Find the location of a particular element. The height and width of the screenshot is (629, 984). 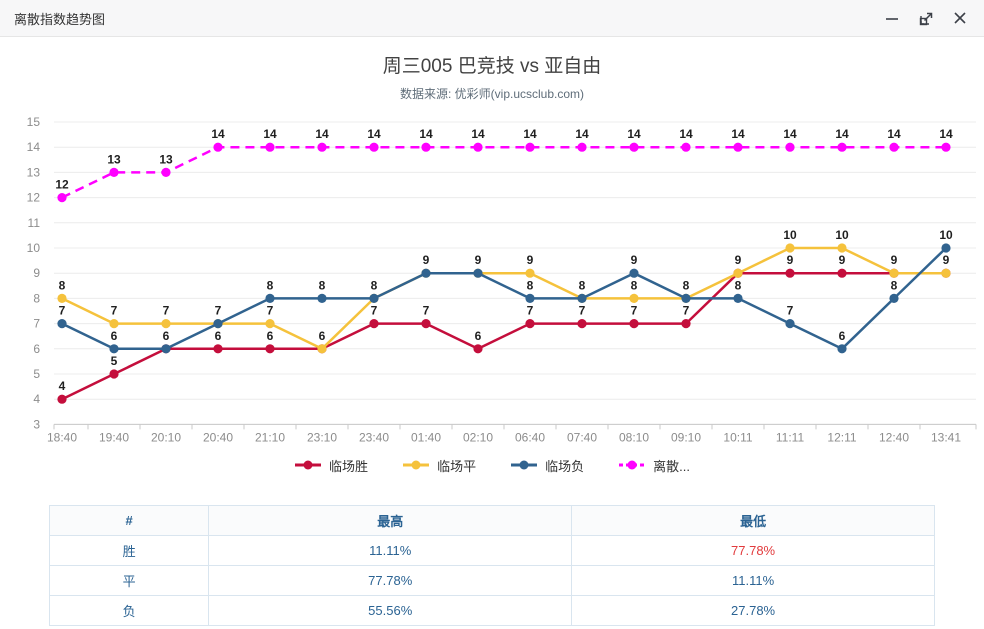

titlebar: 离散指数趋势图 is located at coordinates (492, 18).